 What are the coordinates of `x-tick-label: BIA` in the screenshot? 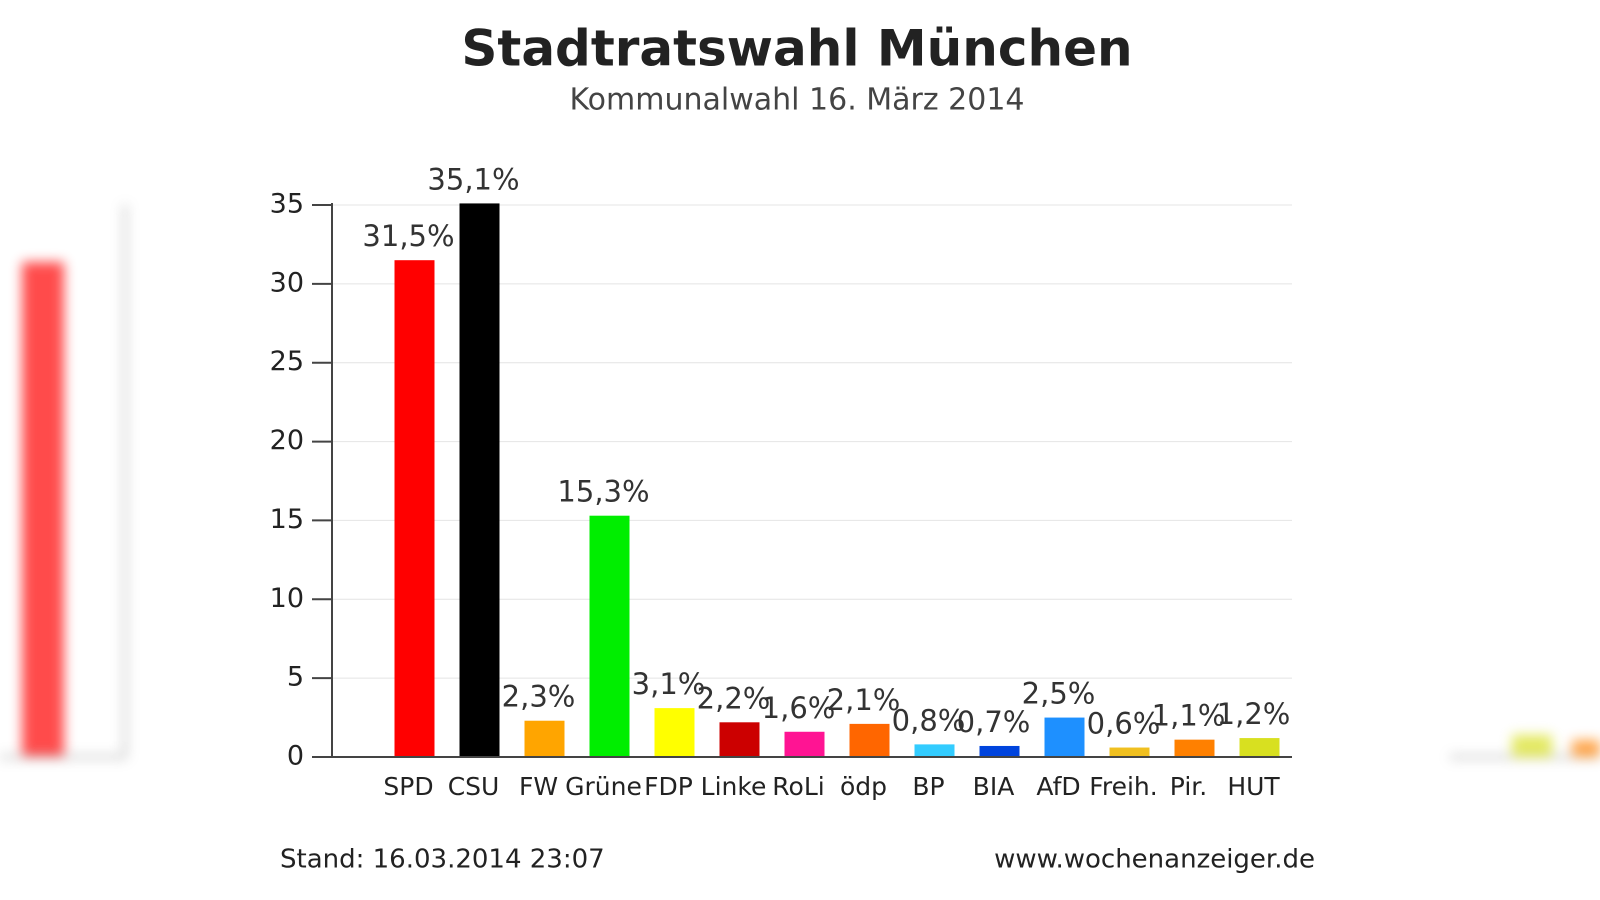 It's located at (994, 786).